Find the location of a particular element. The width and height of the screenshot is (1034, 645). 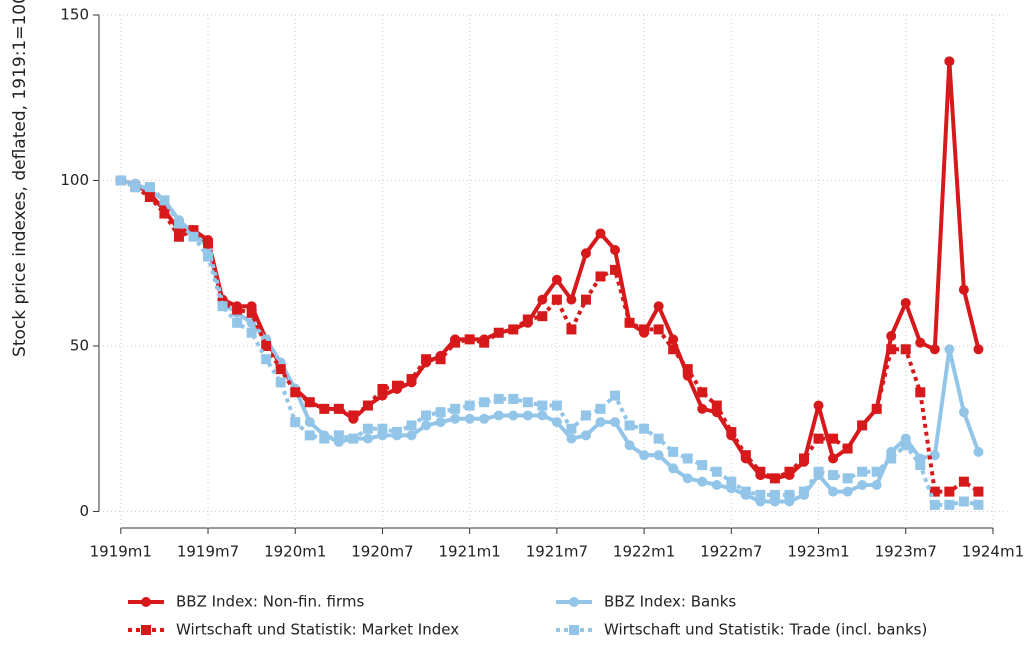

legend-label: BBZ Index: Non-fin. firms is located at coordinates (270, 602).